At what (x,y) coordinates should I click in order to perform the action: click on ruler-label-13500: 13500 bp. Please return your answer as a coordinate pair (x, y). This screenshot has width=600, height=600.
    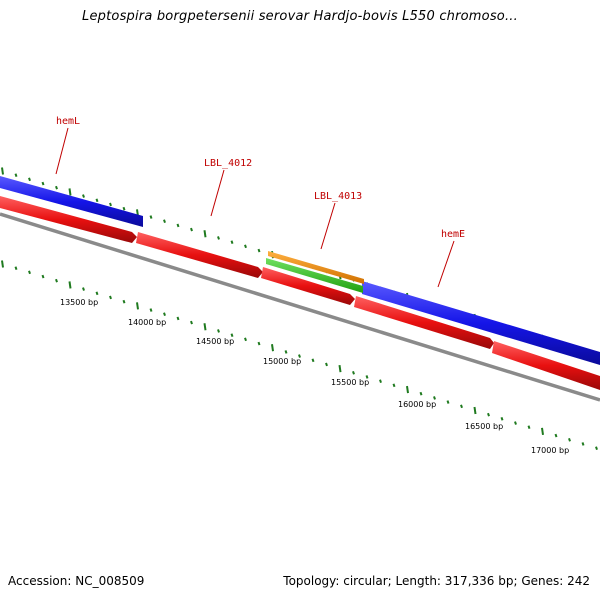
    Looking at the image, I should click on (79, 302).